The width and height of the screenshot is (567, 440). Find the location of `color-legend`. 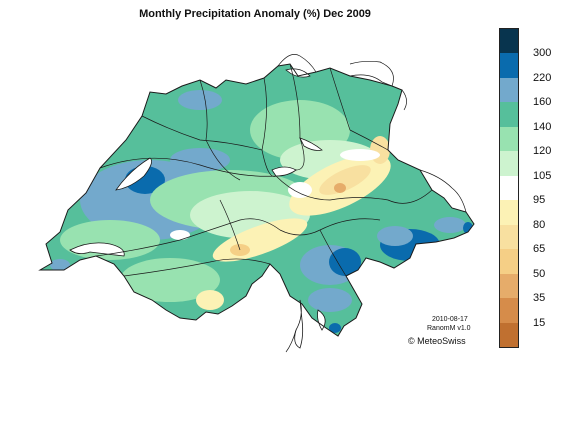

color-legend is located at coordinates (509, 188).